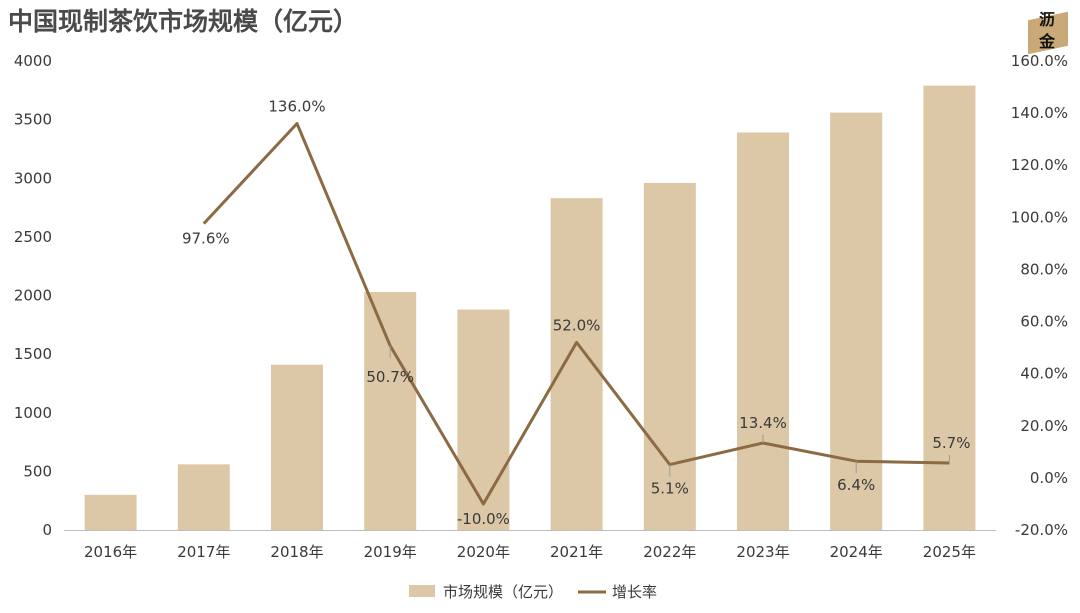  I want to click on growth-data-label: 97.6%, so click(206, 239).